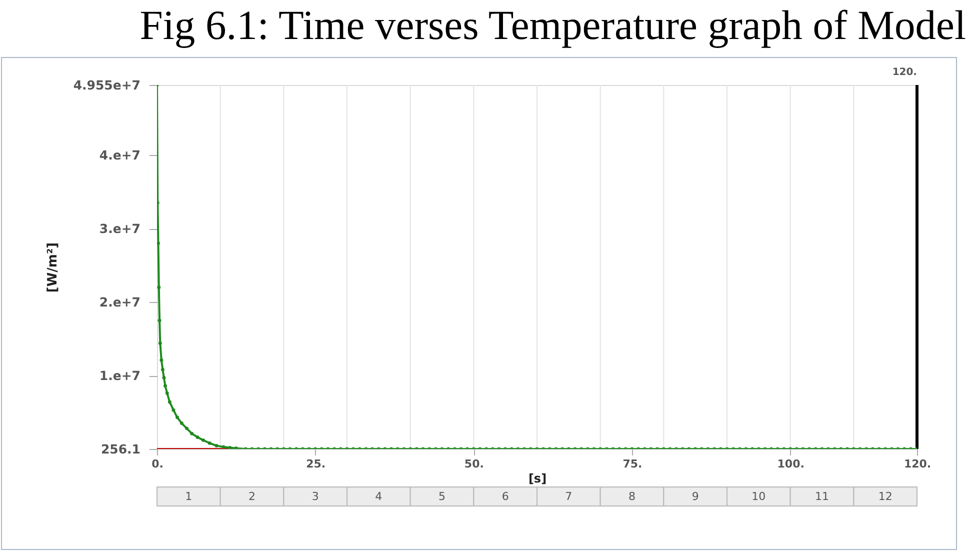 Image resolution: width=970 pixels, height=551 pixels. What do you see at coordinates (52, 267) in the screenshot?
I see `y-axis-title: [W/m²]` at bounding box center [52, 267].